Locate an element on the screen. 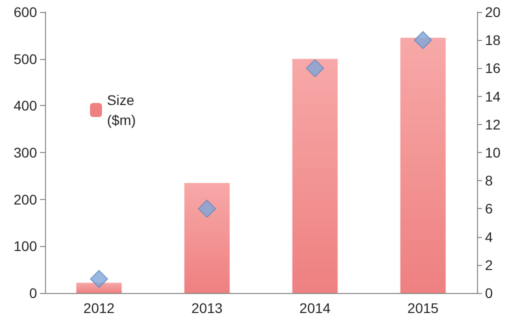 This screenshot has height=333, width=517. x-tick-label: 2015 is located at coordinates (423, 308).